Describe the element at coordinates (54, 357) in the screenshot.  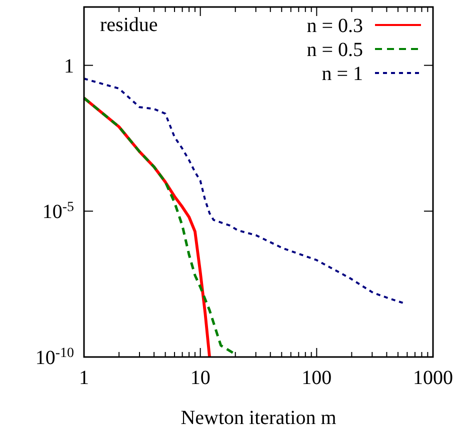
I see `y-tick-label: 10$^{-10}$` at that location.